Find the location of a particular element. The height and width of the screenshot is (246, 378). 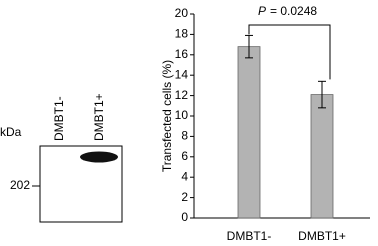

blot-unit: kDa is located at coordinates (11, 132).